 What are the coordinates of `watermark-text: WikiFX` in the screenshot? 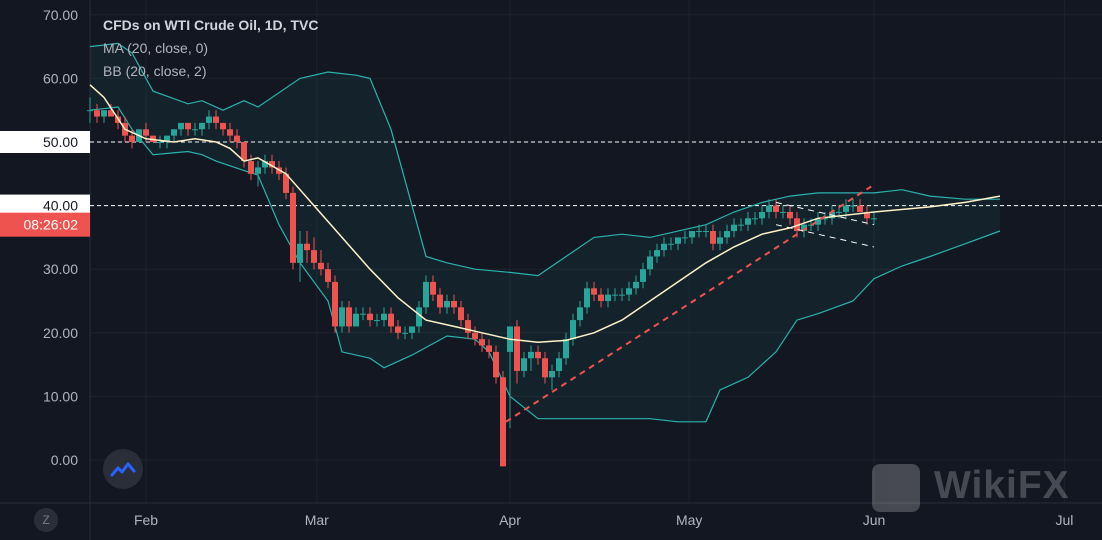 It's located at (1002, 485).